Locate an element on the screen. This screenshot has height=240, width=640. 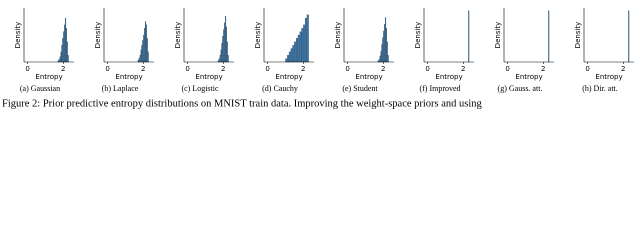
panel-caption: (f) Improved is located at coordinates (439, 88).